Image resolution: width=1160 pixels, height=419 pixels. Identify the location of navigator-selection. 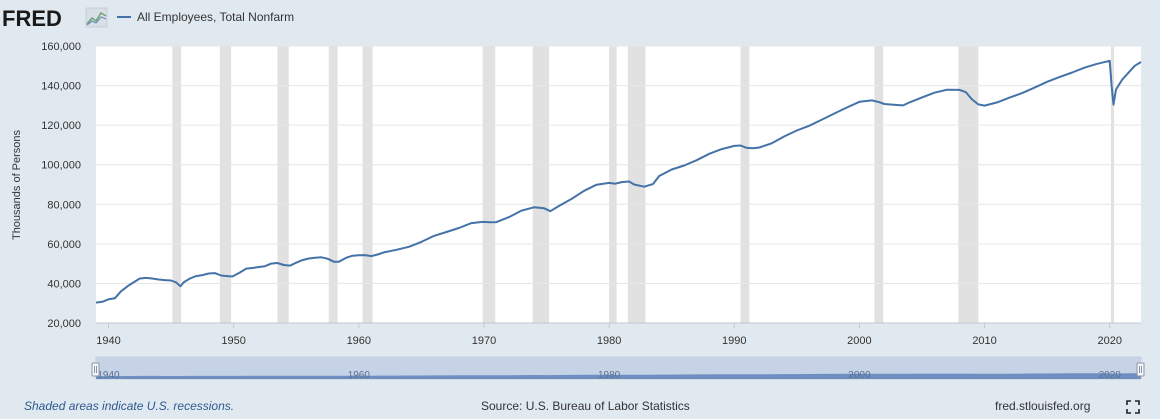
(618, 368).